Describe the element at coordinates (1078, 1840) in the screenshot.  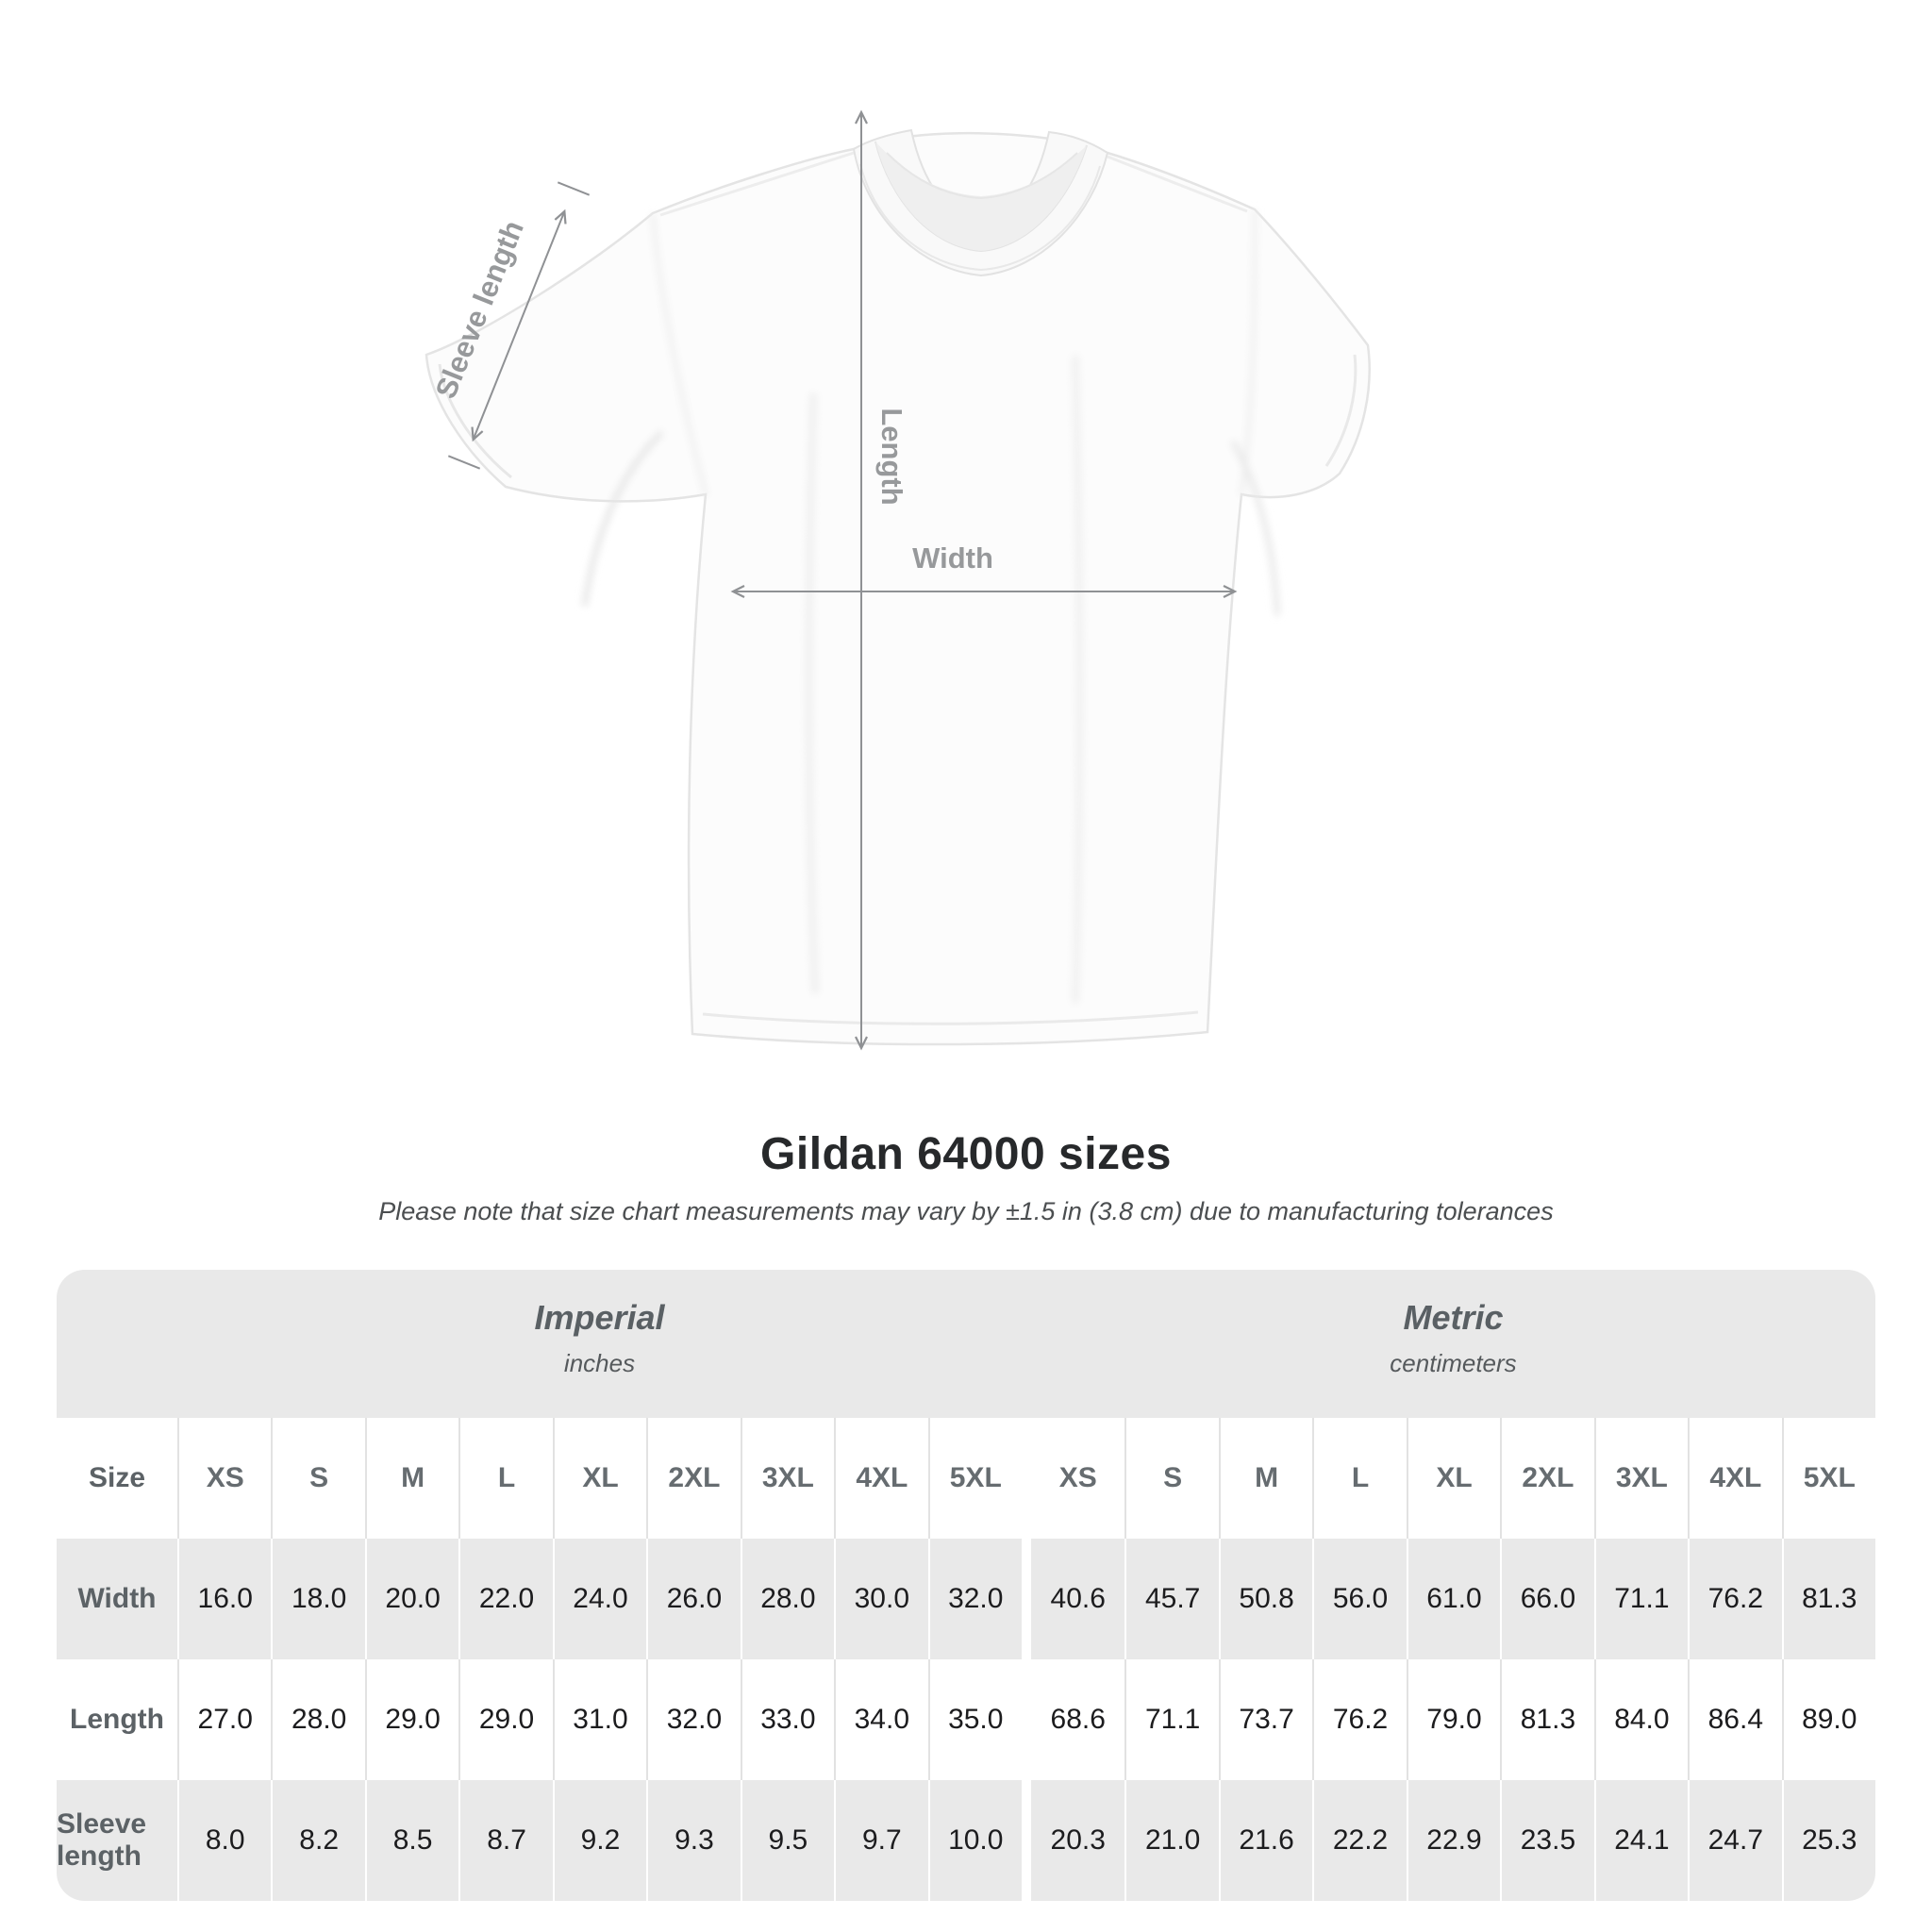
I see `table-cell: 20.3` at that location.